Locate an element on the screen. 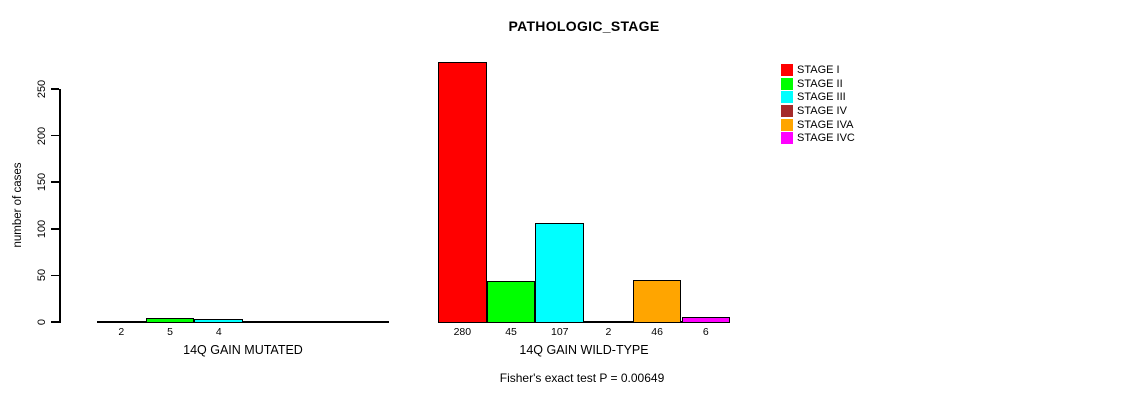 This screenshot has width=1140, height=400. chart-title: PATHOLOGIC_STAGE is located at coordinates (584, 26).